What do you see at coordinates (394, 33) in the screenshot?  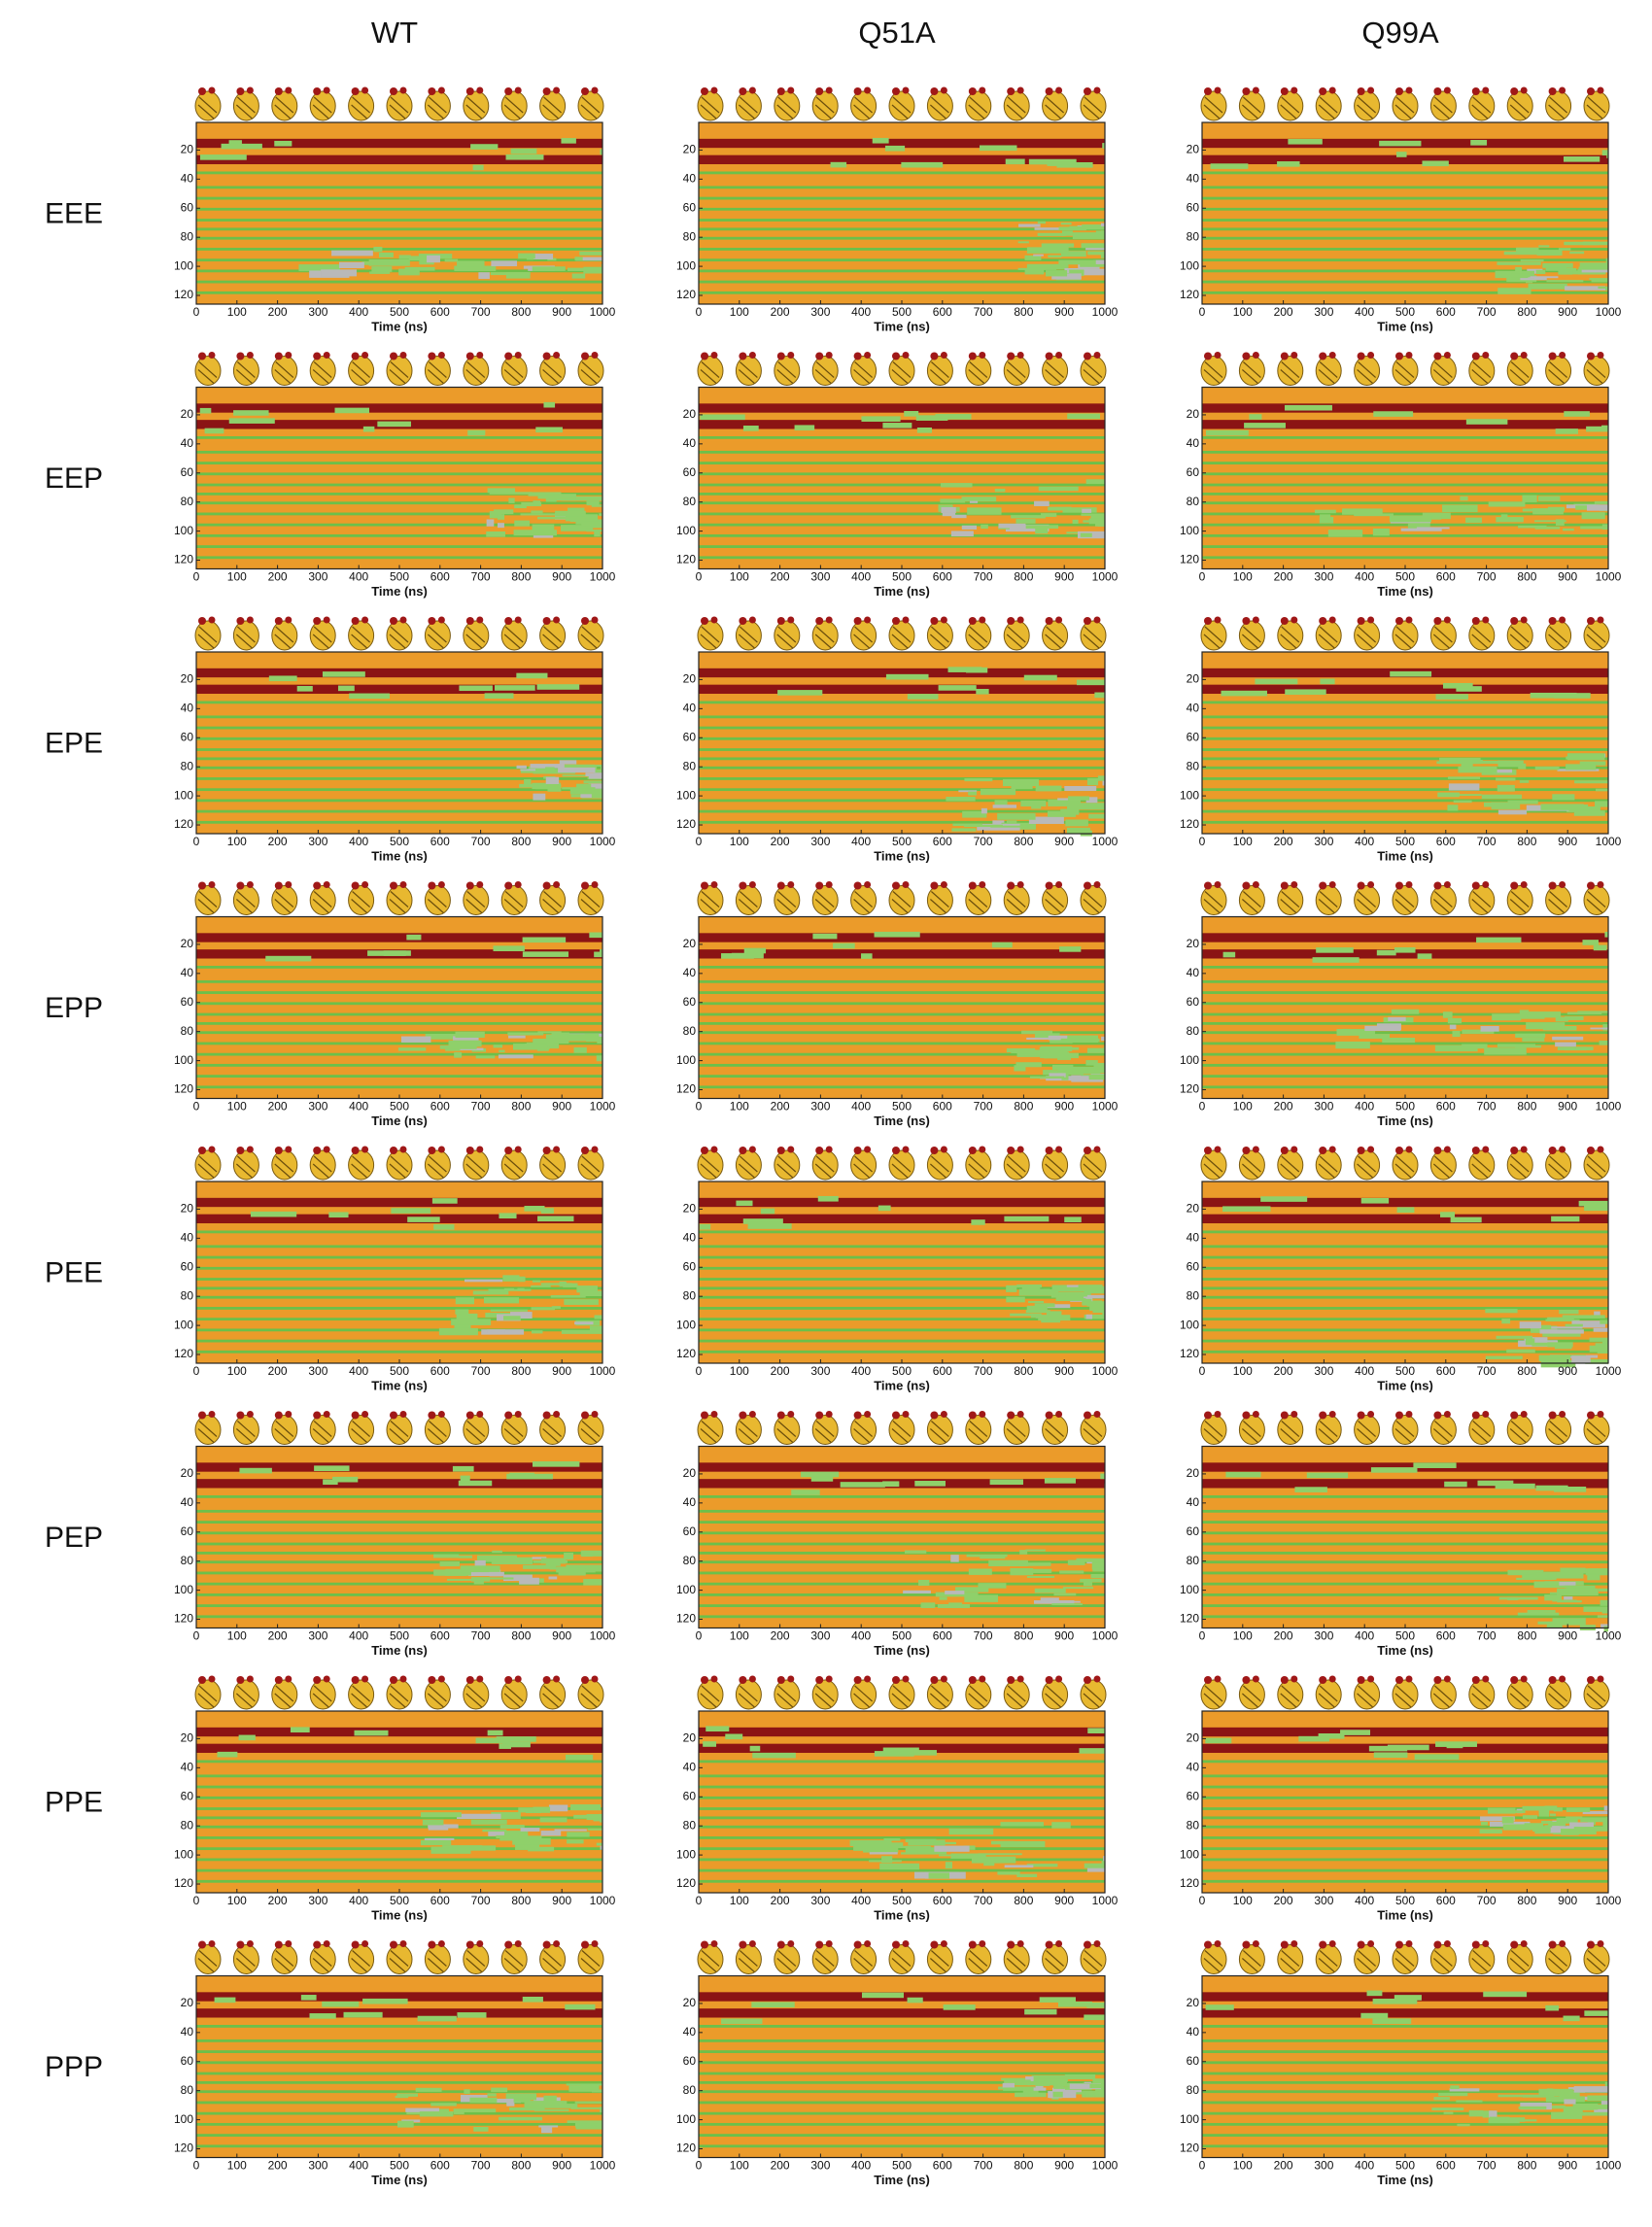 I see `column-title: WT` at bounding box center [394, 33].